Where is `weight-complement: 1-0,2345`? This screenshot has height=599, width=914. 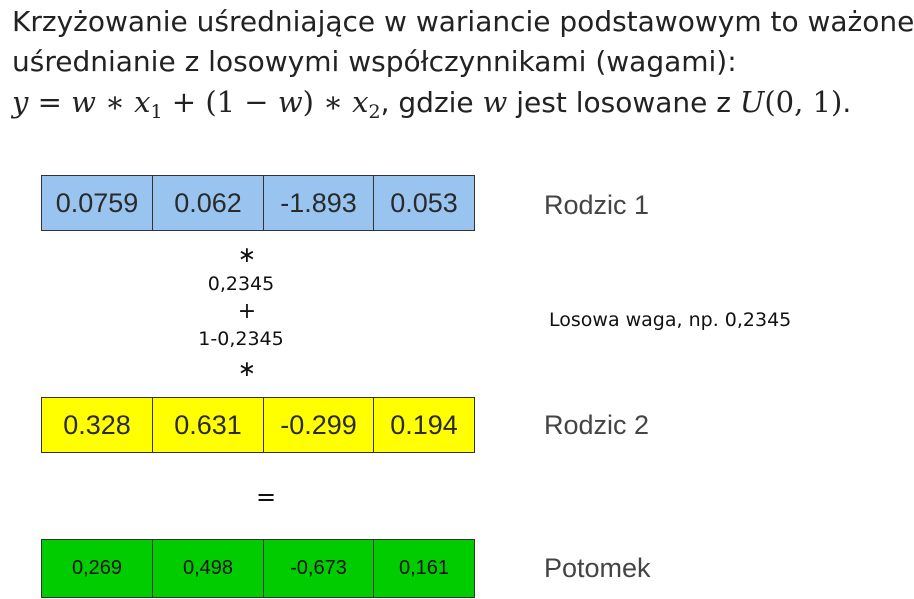
weight-complement: 1-0,2345 is located at coordinates (241, 339).